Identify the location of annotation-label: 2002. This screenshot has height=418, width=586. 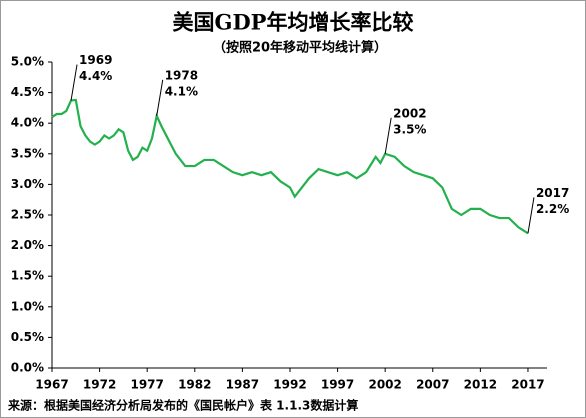
(409, 113).